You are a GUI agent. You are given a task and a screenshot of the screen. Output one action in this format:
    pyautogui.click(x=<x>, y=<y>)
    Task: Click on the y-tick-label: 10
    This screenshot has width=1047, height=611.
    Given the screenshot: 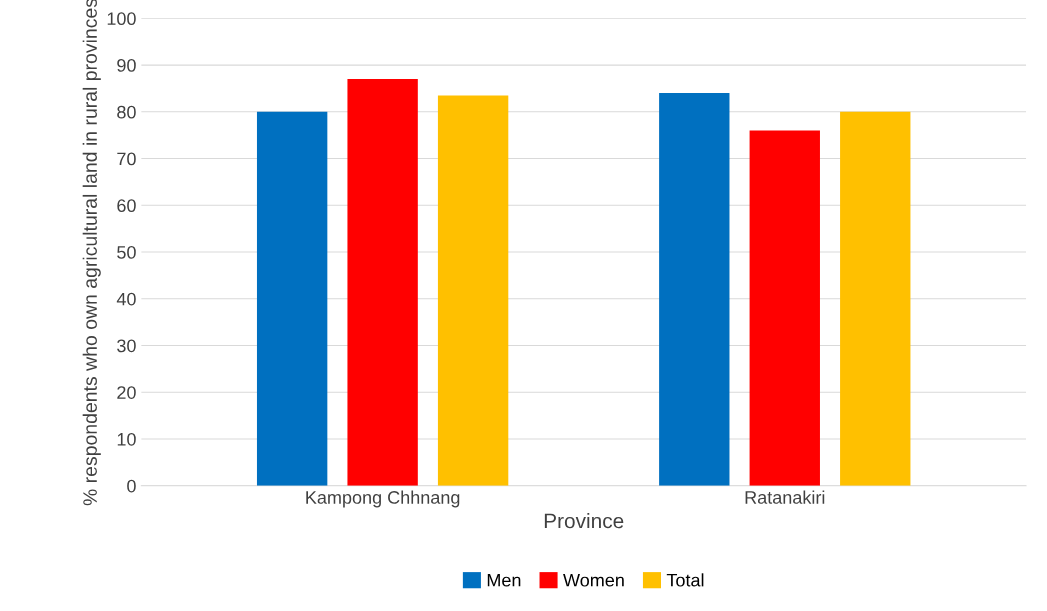 What is the action you would take?
    pyautogui.click(x=126, y=439)
    